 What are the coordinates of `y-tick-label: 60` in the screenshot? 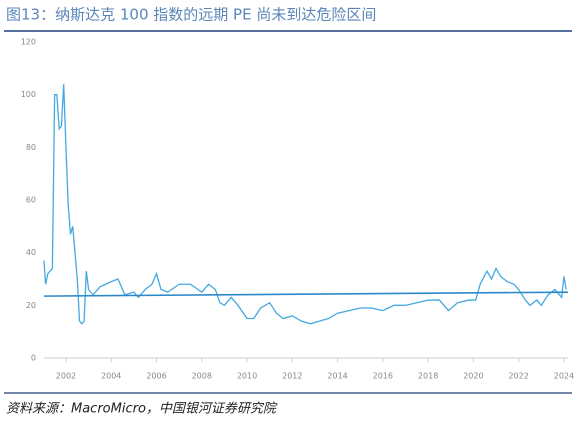 It's located at (31, 200).